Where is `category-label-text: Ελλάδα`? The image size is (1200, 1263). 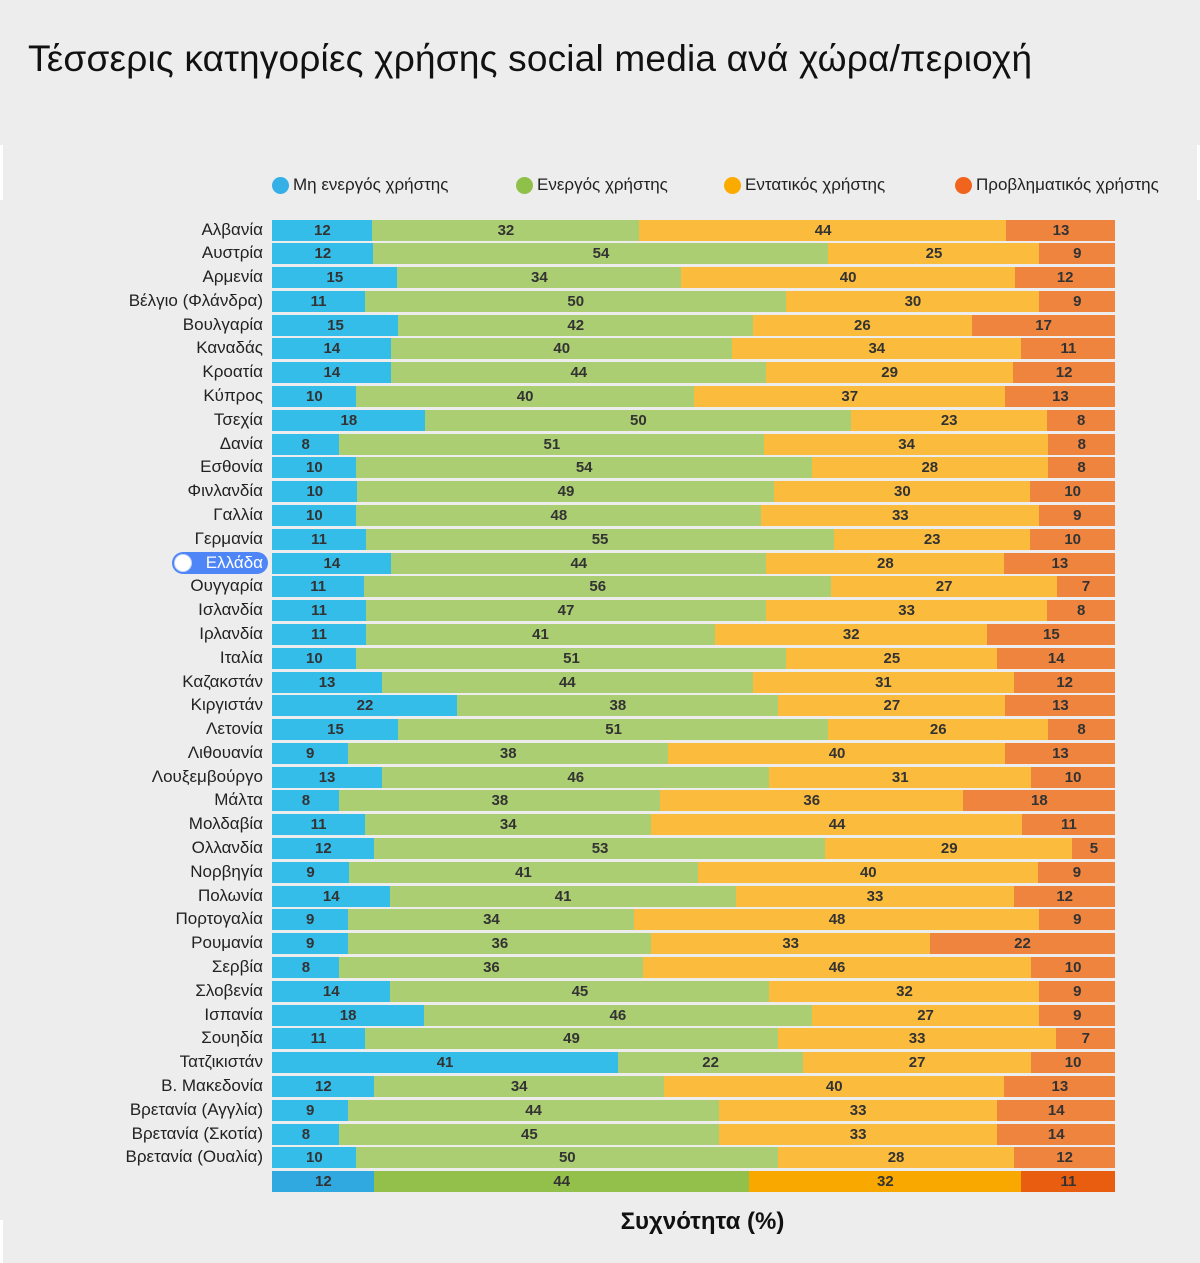
category-label-text: Ελλάδα is located at coordinates (234, 562).